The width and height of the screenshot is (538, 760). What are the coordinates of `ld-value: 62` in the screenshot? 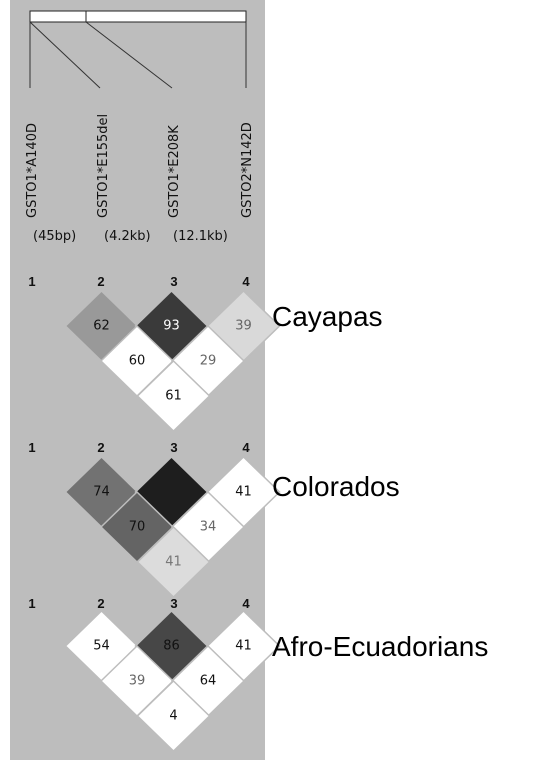 It's located at (101, 326).